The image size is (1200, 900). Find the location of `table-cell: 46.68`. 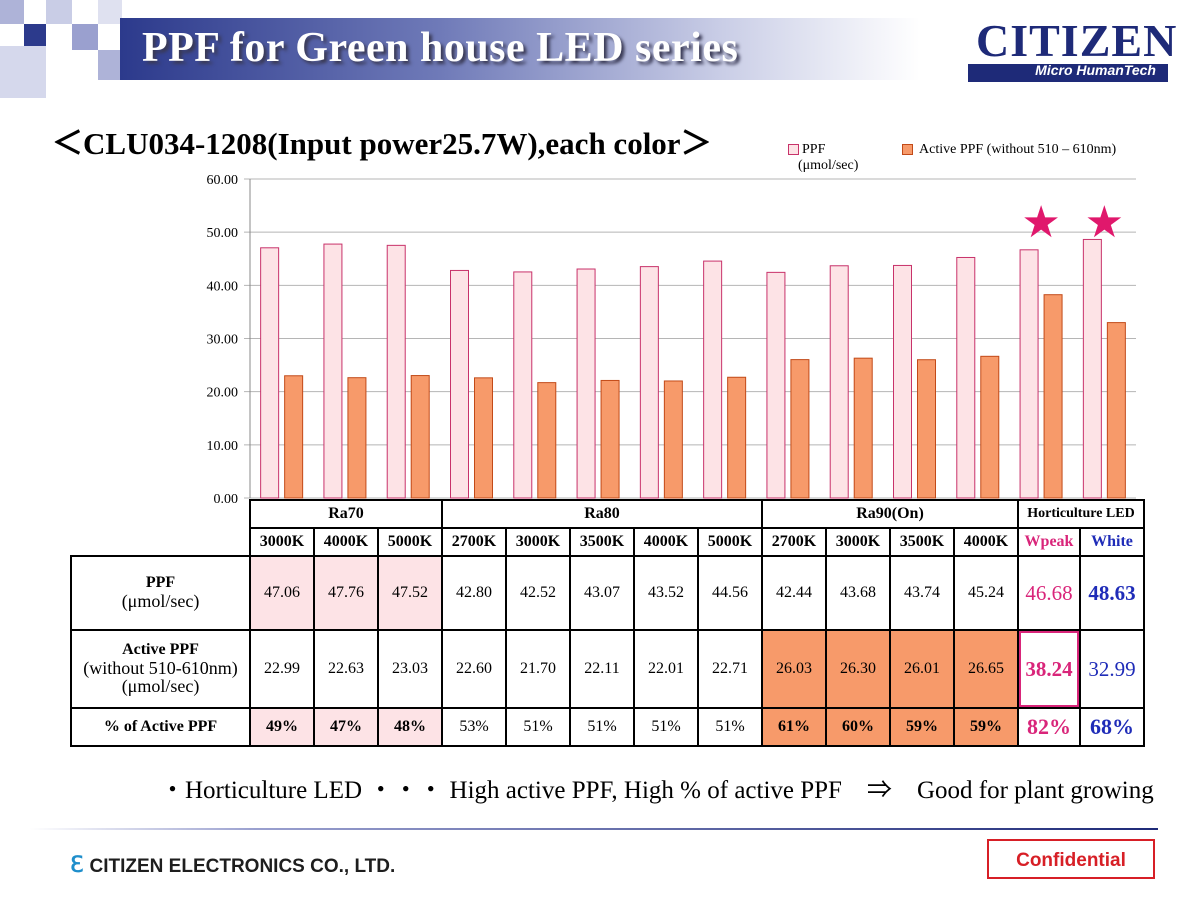

table-cell: 46.68 is located at coordinates (1049, 593).